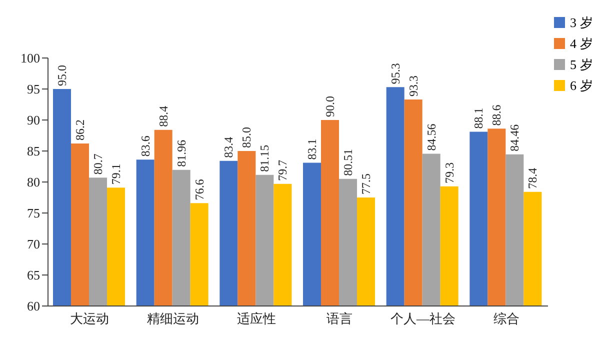 This screenshot has width=615, height=342. Describe the element at coordinates (330, 106) in the screenshot. I see `data-label: 90.0` at that location.